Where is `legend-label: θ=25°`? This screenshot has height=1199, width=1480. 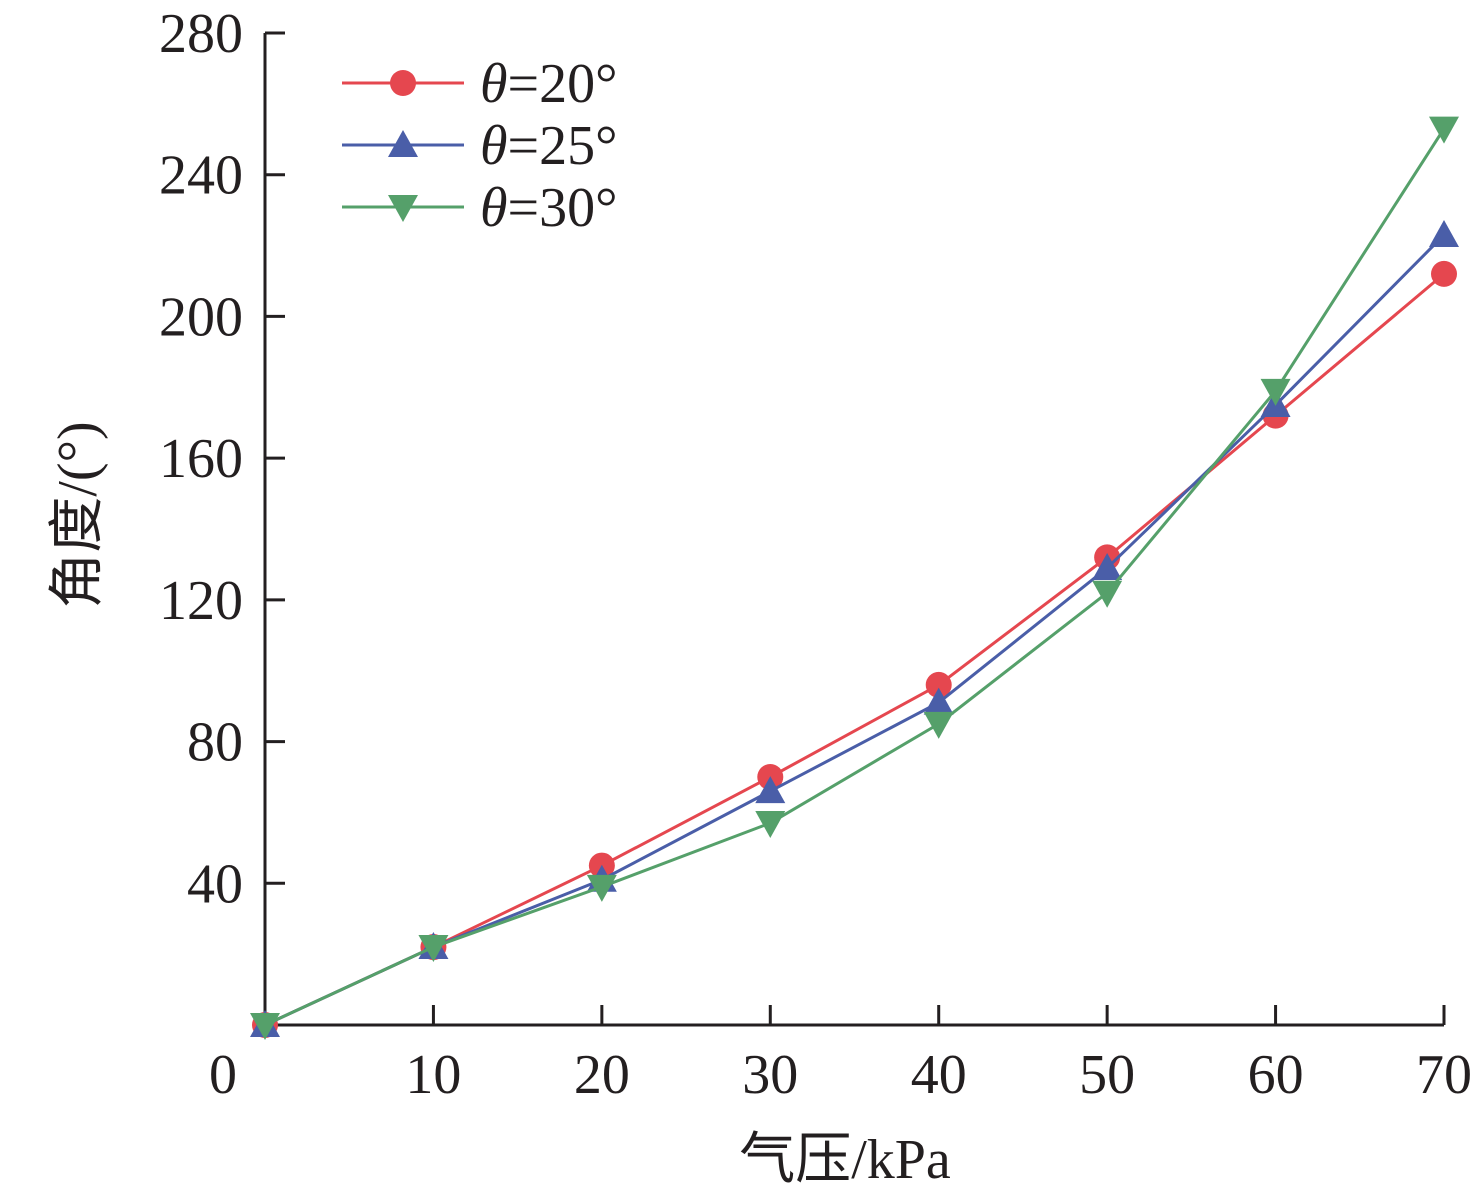
legend-label: θ=25° is located at coordinates (549, 146).